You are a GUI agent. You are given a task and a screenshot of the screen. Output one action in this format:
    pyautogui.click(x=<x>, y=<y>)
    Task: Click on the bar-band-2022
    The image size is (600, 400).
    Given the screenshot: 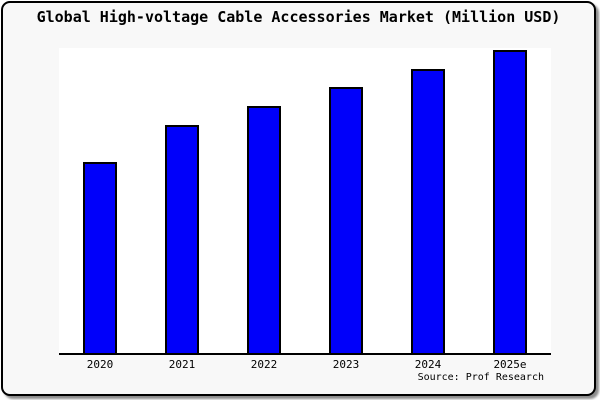 What is the action you would take?
    pyautogui.click(x=264, y=200)
    